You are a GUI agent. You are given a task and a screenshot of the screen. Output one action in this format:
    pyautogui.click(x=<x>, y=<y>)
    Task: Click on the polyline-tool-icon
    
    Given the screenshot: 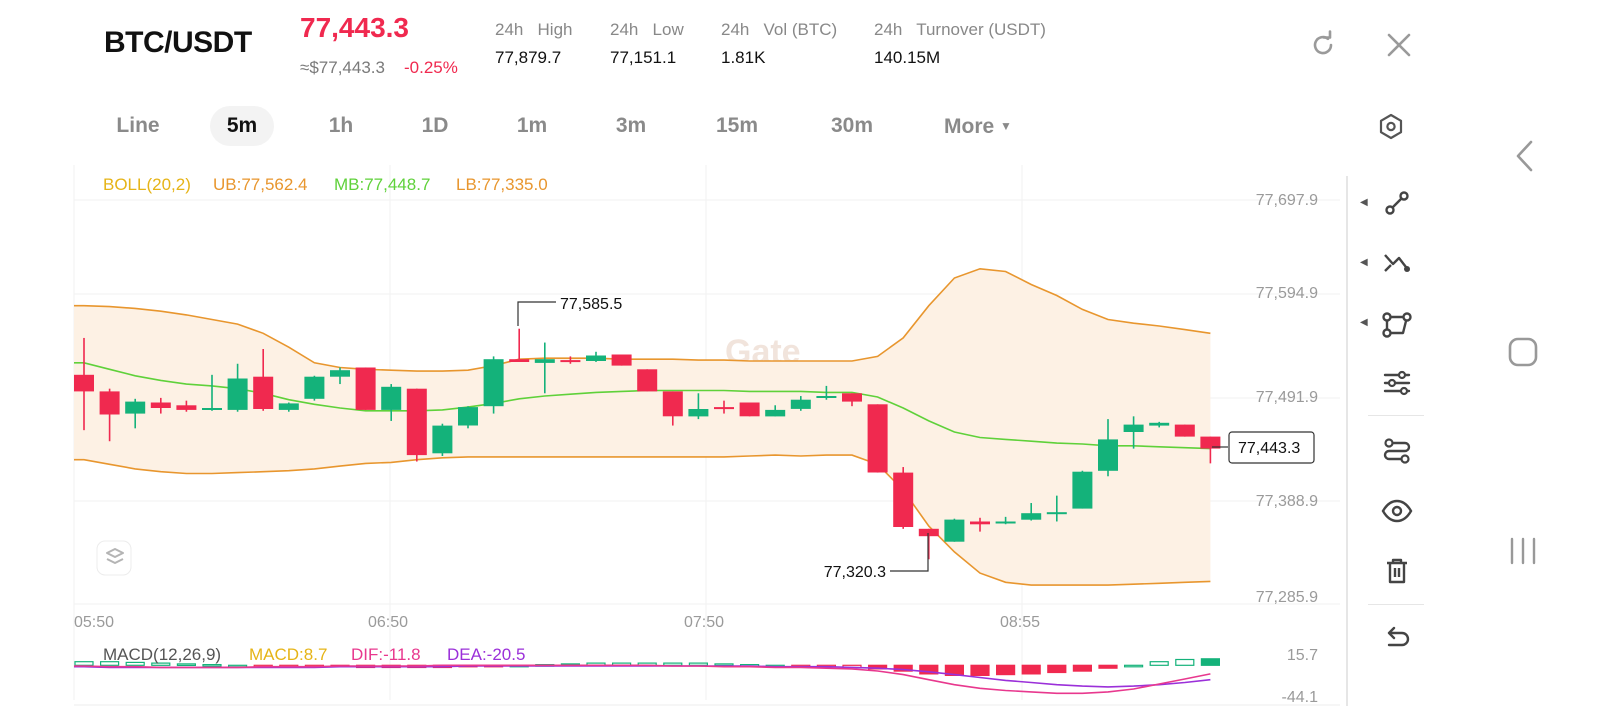 What is the action you would take?
    pyautogui.click(x=1397, y=263)
    